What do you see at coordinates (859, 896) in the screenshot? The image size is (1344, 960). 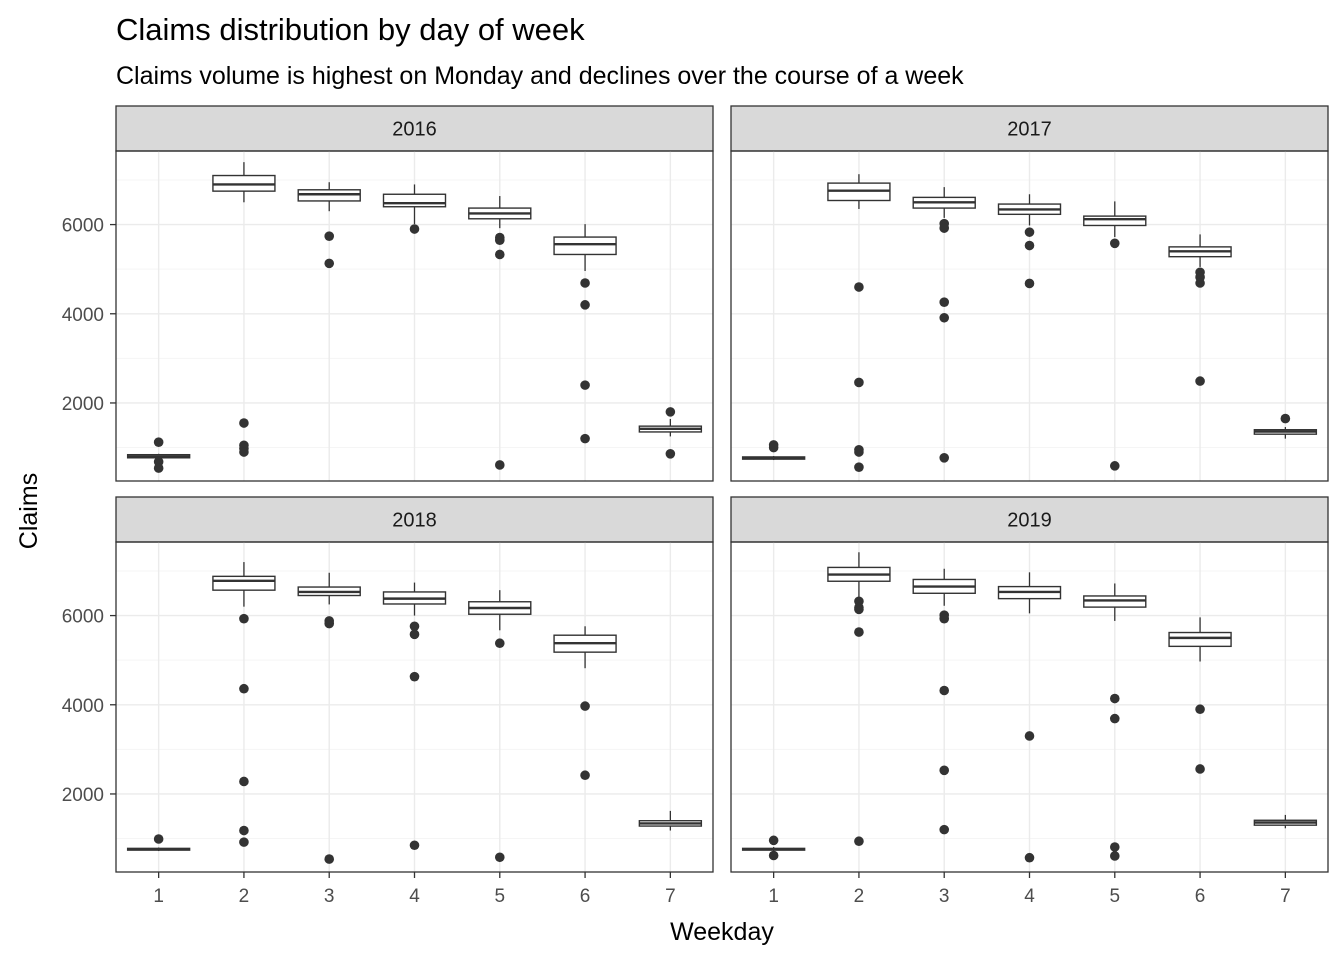 I see `x-tick-label: 2` at bounding box center [859, 896].